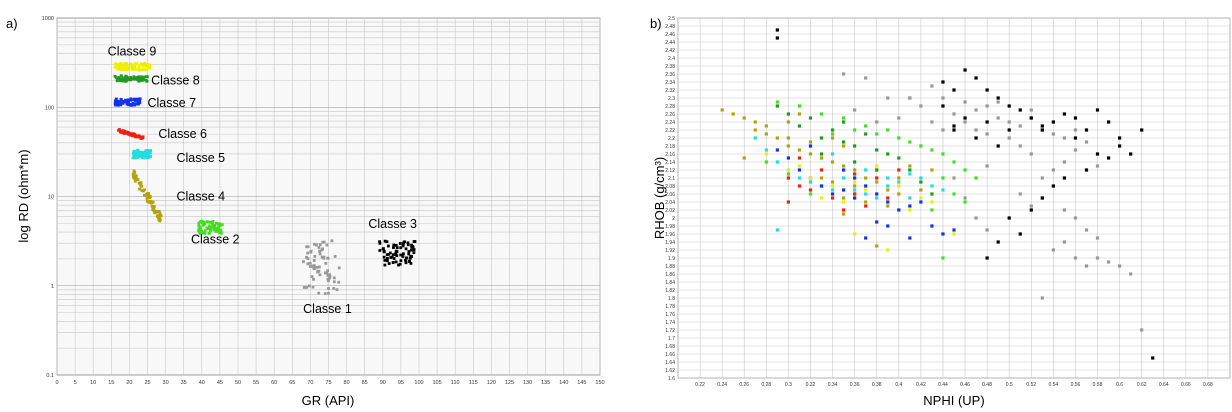 The width and height of the screenshot is (1232, 412). What do you see at coordinates (671, 179) in the screenshot?
I see `y-tick-label: 2.1` at bounding box center [671, 179].